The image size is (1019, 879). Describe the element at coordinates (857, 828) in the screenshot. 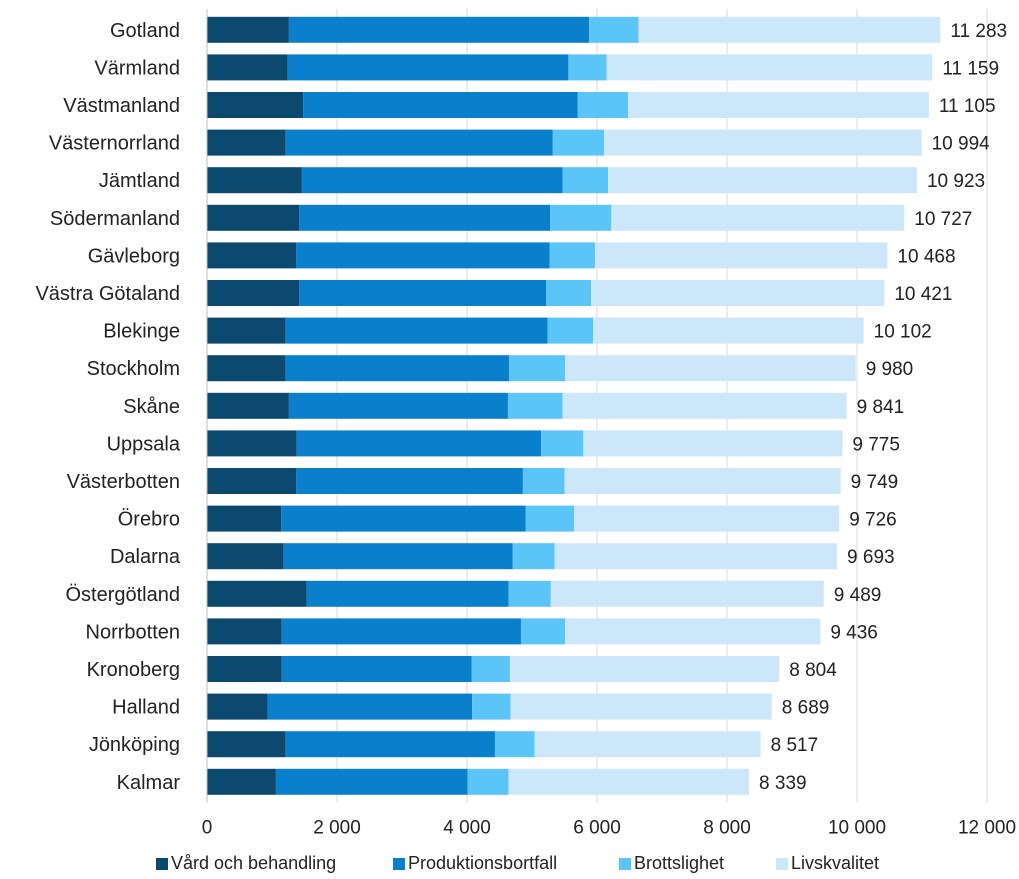

I see `x-tick-label: 10 000` at that location.